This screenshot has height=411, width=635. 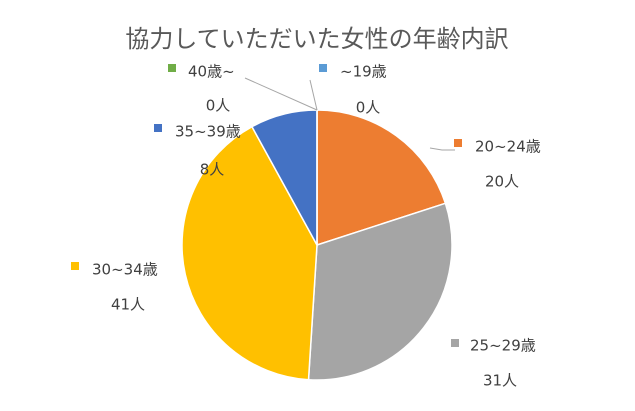 I want to click on value-label: 31人, so click(x=500, y=381).